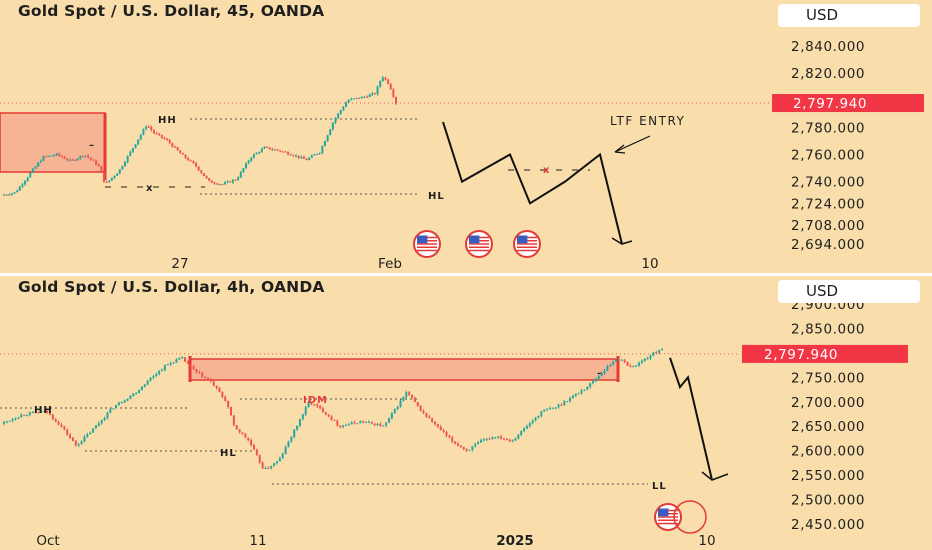  Describe the element at coordinates (828, 329) in the screenshot. I see `y-tick-label: 2,850.000` at that location.